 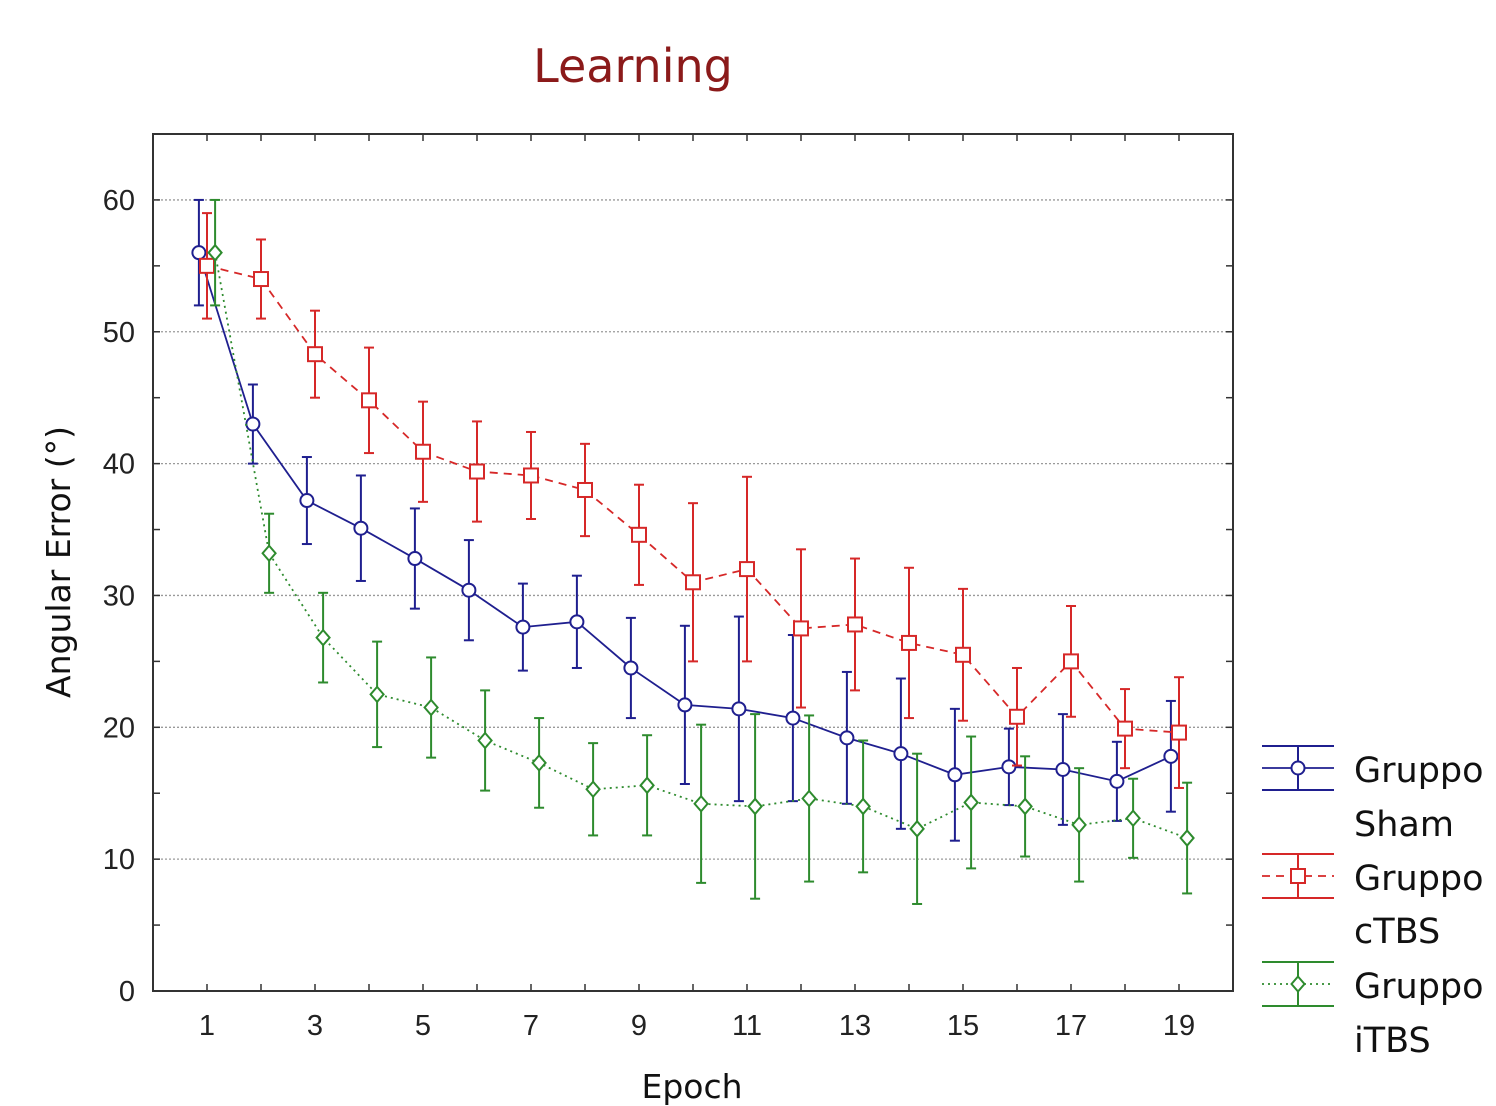 I want to click on legend-label-ctbs-line1: Gruppo, so click(x=1419, y=879).